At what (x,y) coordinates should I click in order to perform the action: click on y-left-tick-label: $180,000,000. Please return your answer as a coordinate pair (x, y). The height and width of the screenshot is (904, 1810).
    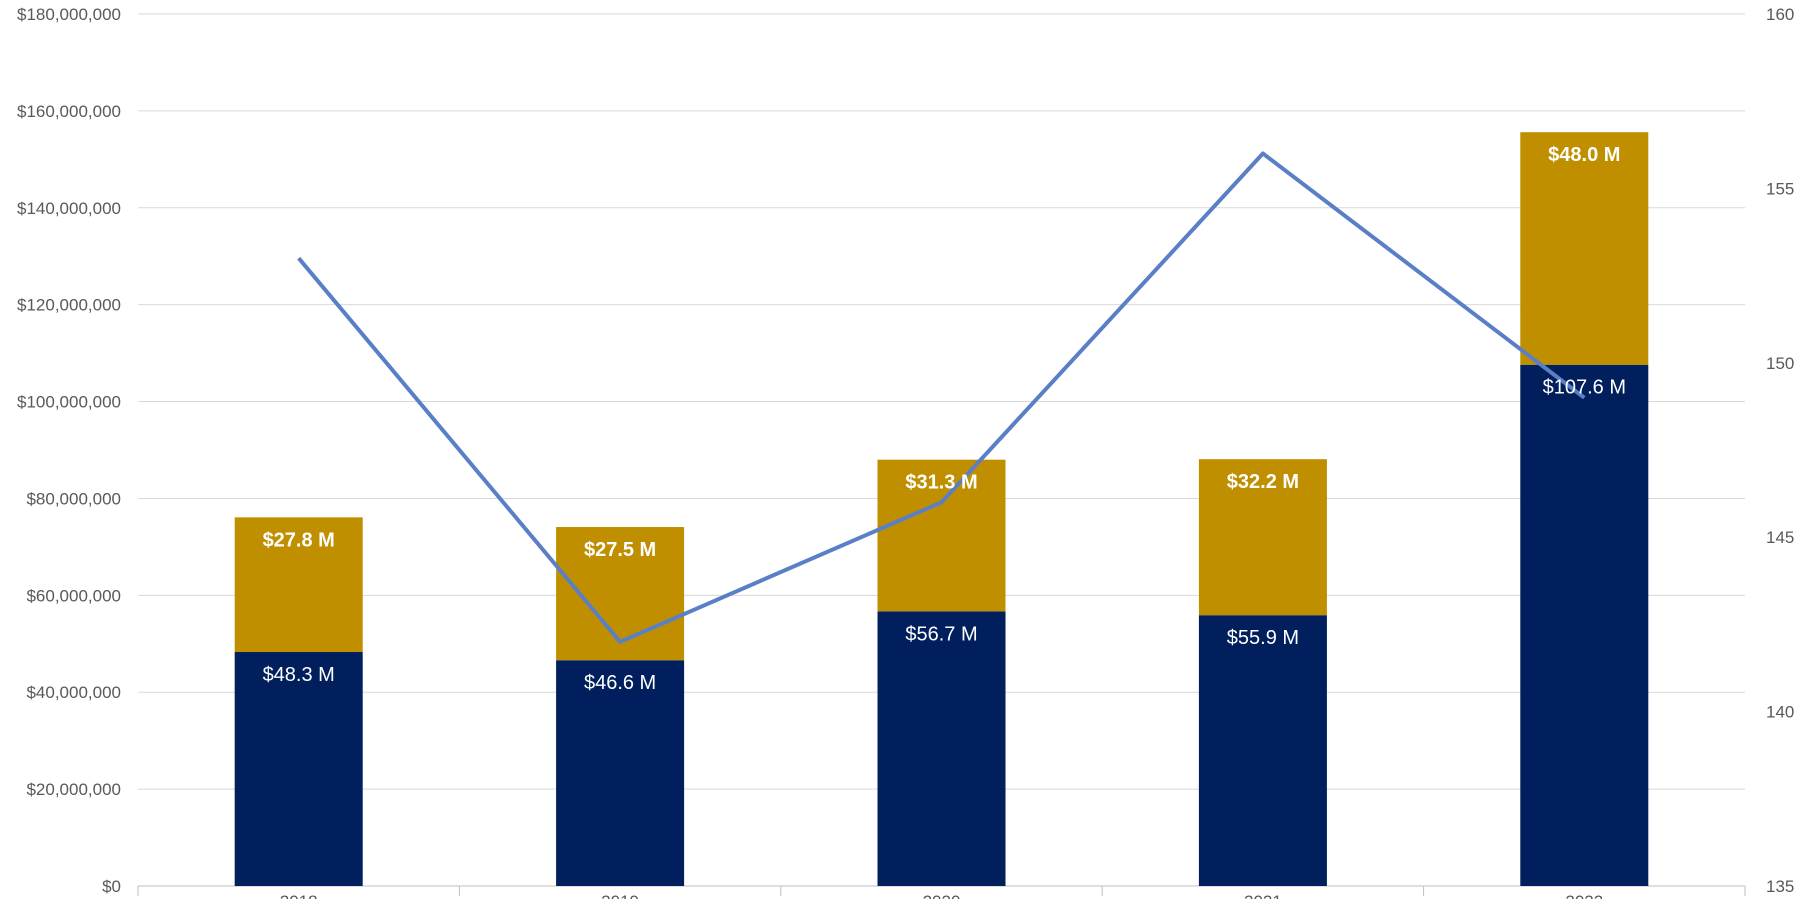
    Looking at the image, I should click on (69, 14).